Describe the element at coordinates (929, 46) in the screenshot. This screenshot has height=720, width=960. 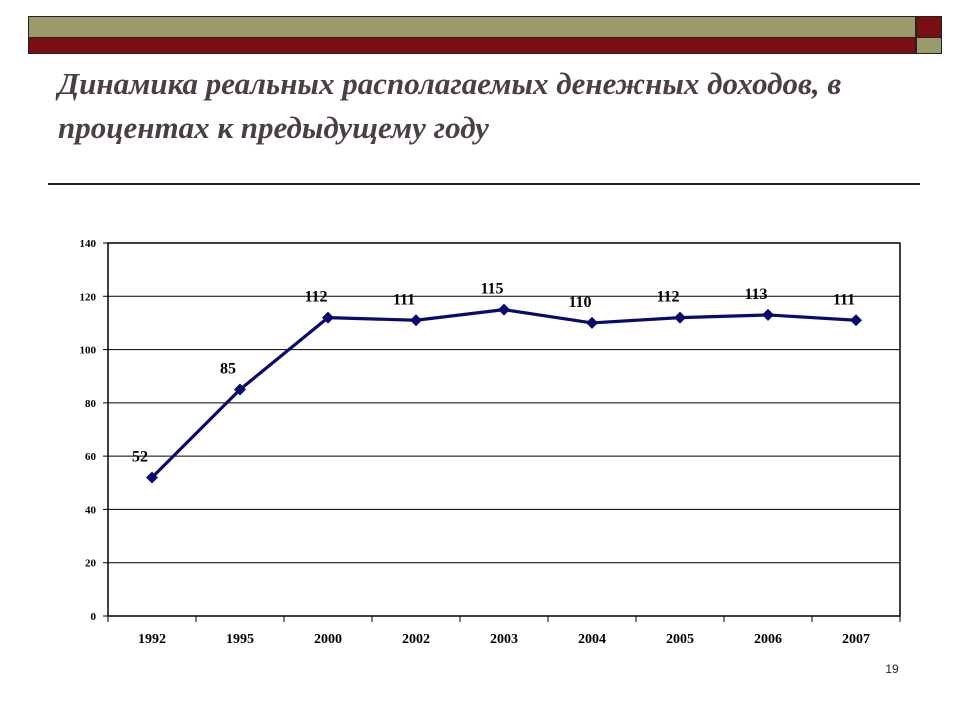
I see `header-corner-olive` at that location.